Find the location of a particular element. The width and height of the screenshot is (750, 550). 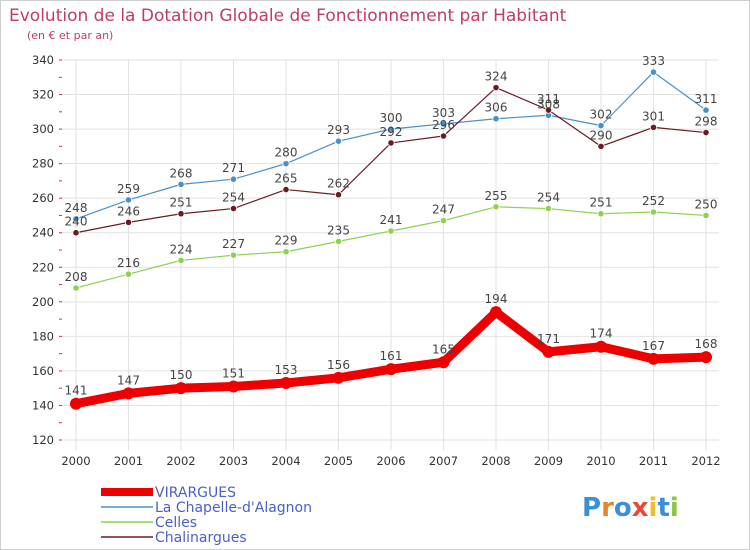

data-label: 224 is located at coordinates (181, 249).